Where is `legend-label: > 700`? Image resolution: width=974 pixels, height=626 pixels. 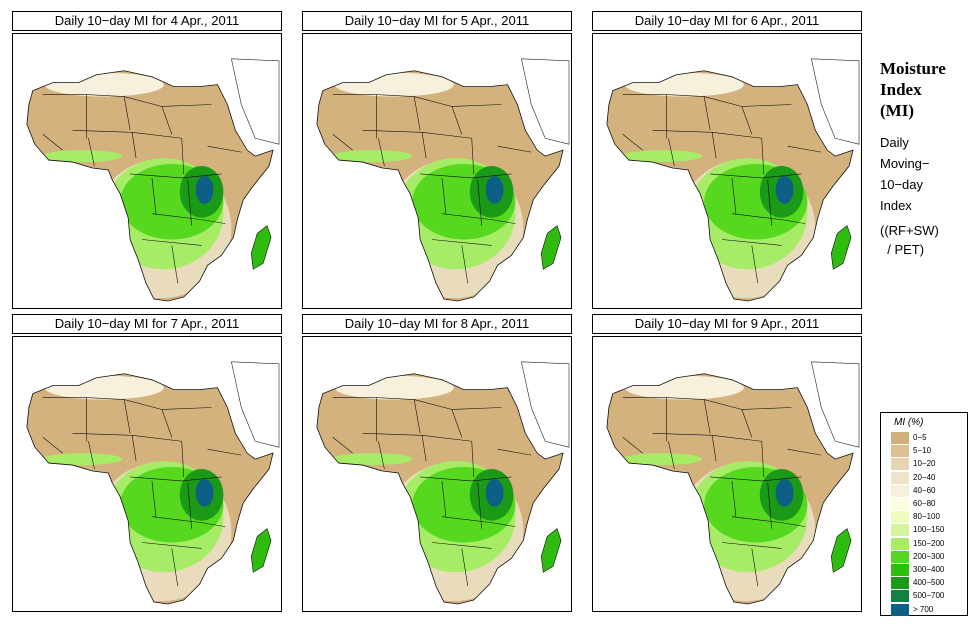
legend-label: > 700 is located at coordinates (923, 609).